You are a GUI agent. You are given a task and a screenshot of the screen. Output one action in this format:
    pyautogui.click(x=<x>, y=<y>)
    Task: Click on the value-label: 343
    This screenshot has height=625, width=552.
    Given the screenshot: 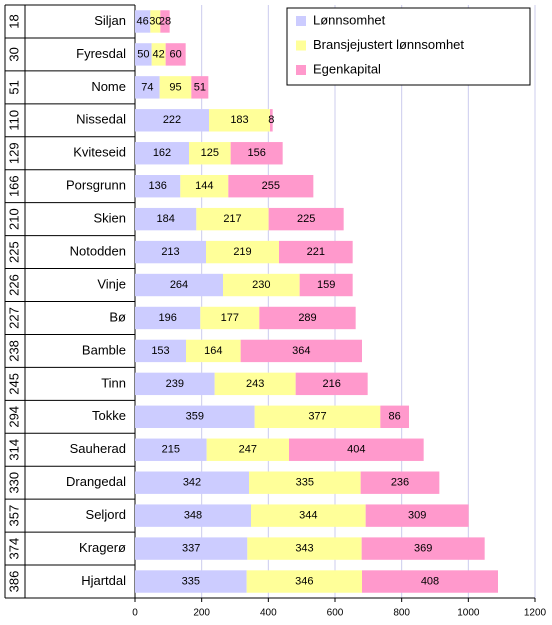 What is the action you would take?
    pyautogui.click(x=304, y=548)
    